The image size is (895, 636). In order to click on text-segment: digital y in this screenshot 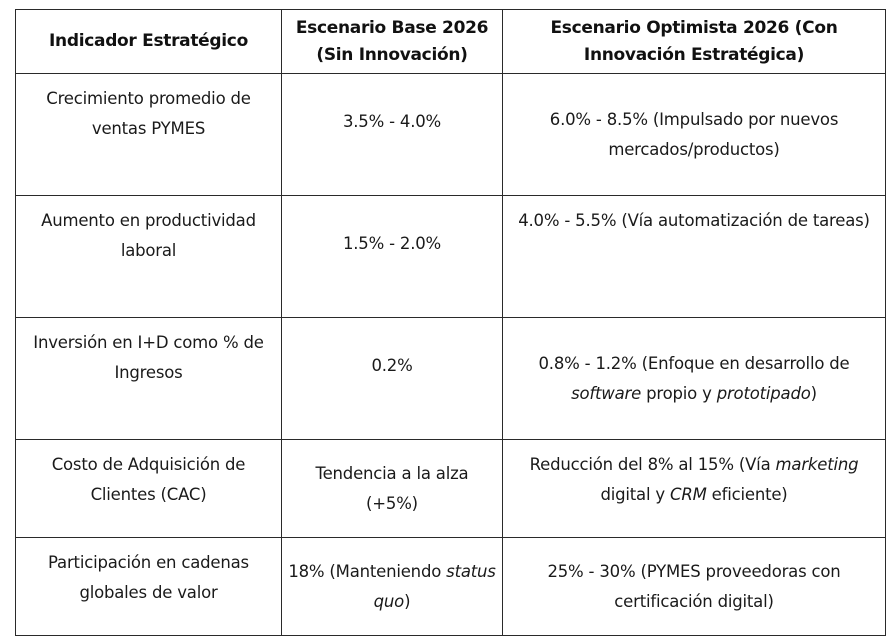, I will do `click(635, 494)`.